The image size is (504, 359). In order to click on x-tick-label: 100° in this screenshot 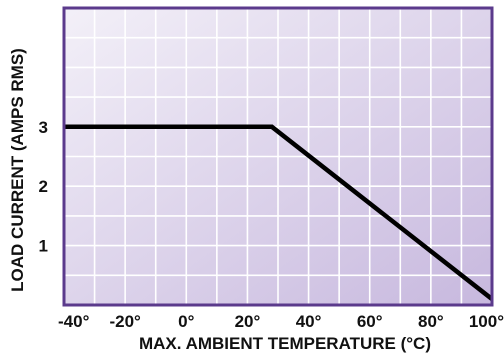, I will do `click(486, 321)`.